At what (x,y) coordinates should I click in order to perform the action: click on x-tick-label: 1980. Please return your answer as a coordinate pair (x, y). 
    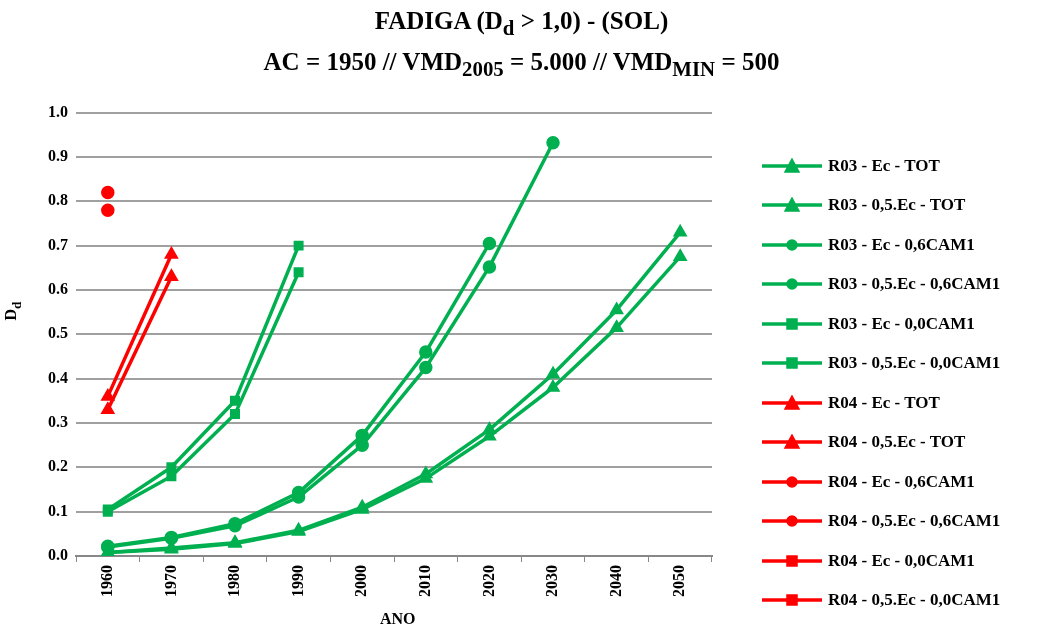
    Looking at the image, I should click on (234, 581).